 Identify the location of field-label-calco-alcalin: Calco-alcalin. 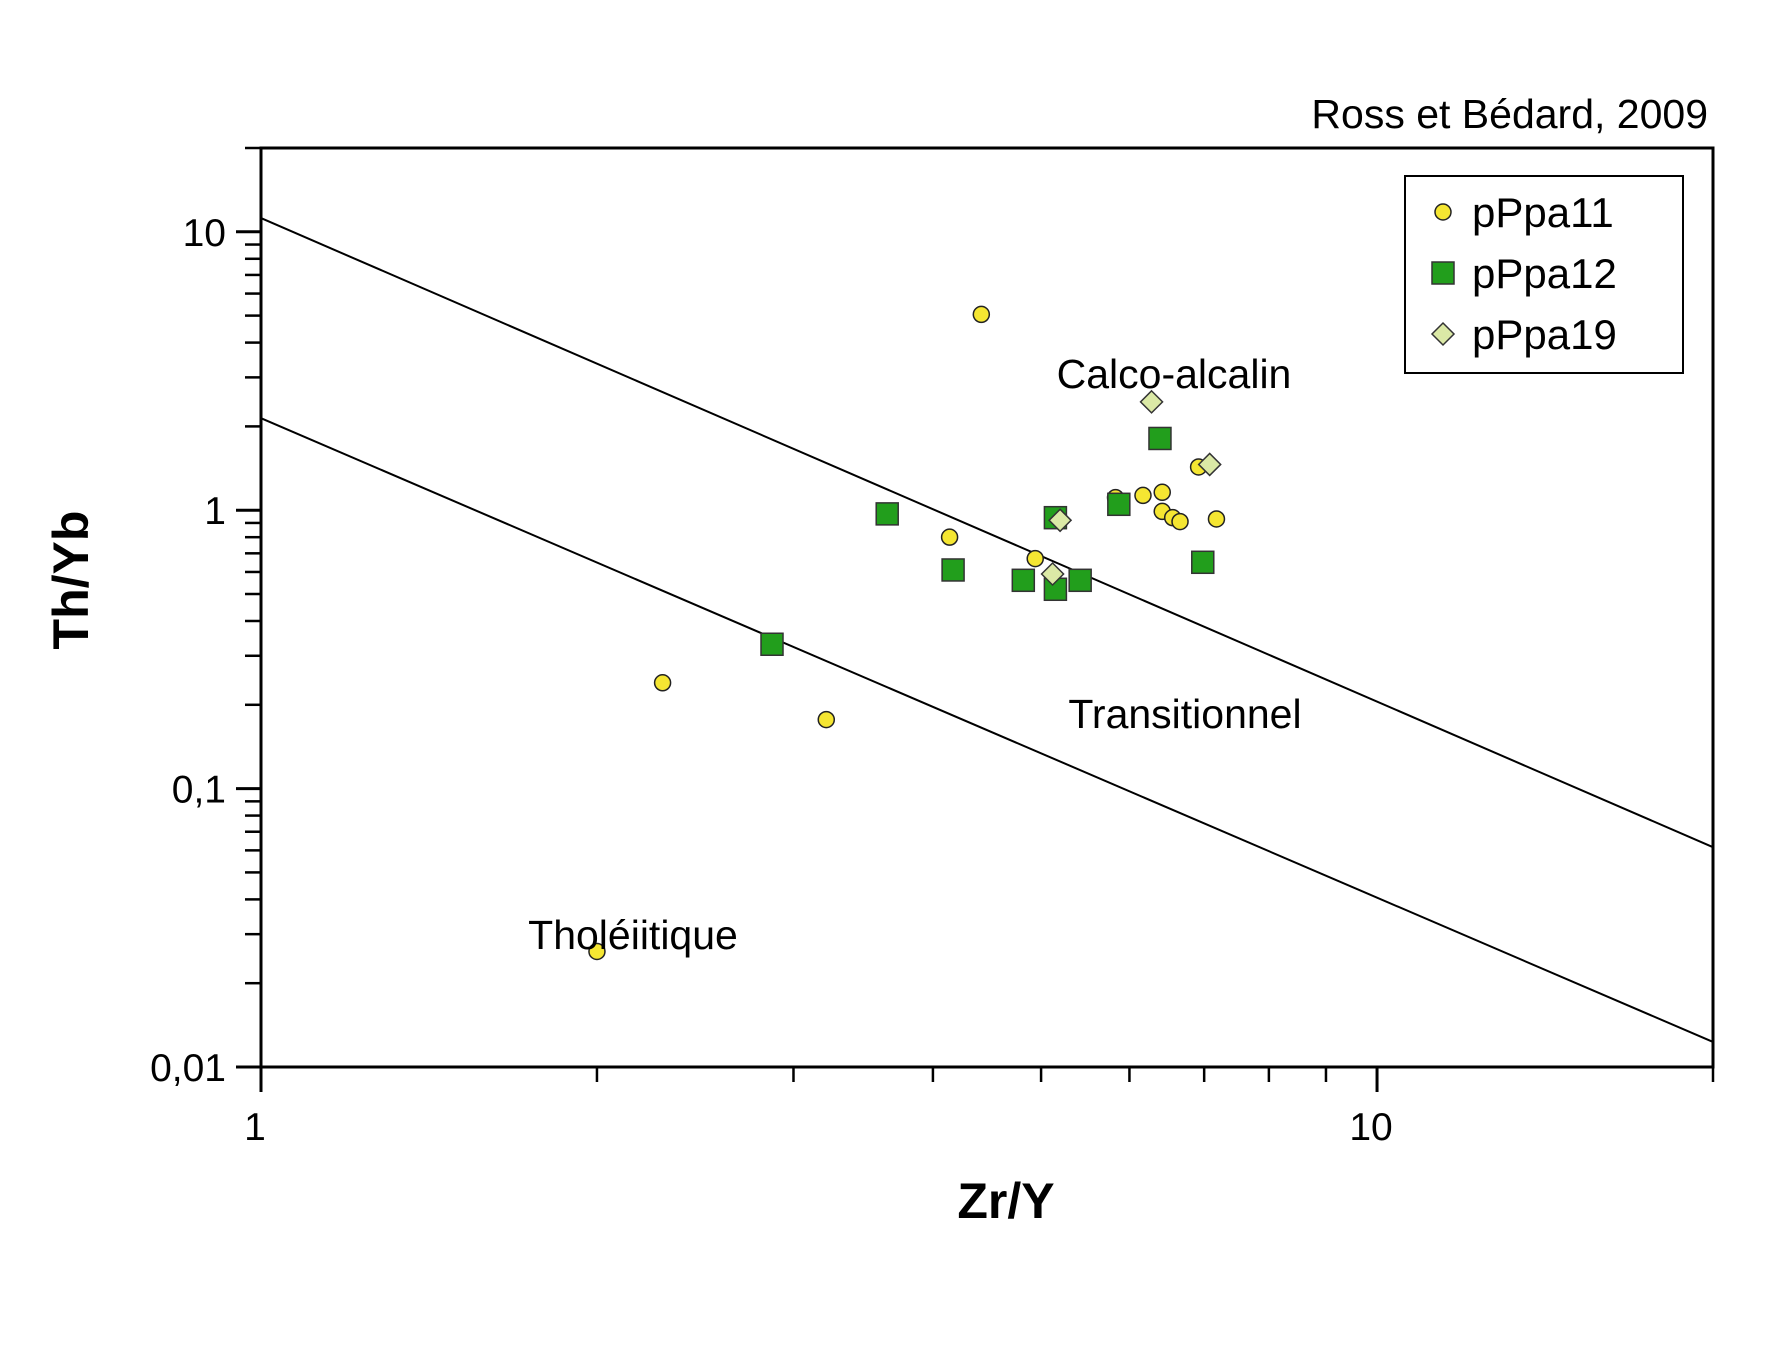
(1174, 374).